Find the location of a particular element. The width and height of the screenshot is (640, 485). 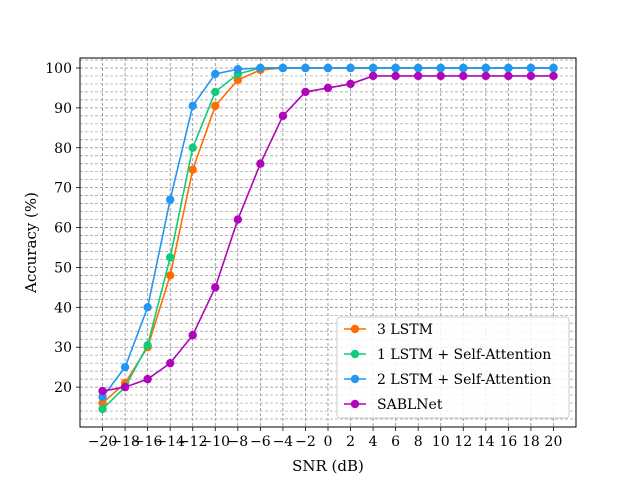

x-tick-label: 0 is located at coordinates (328, 442).